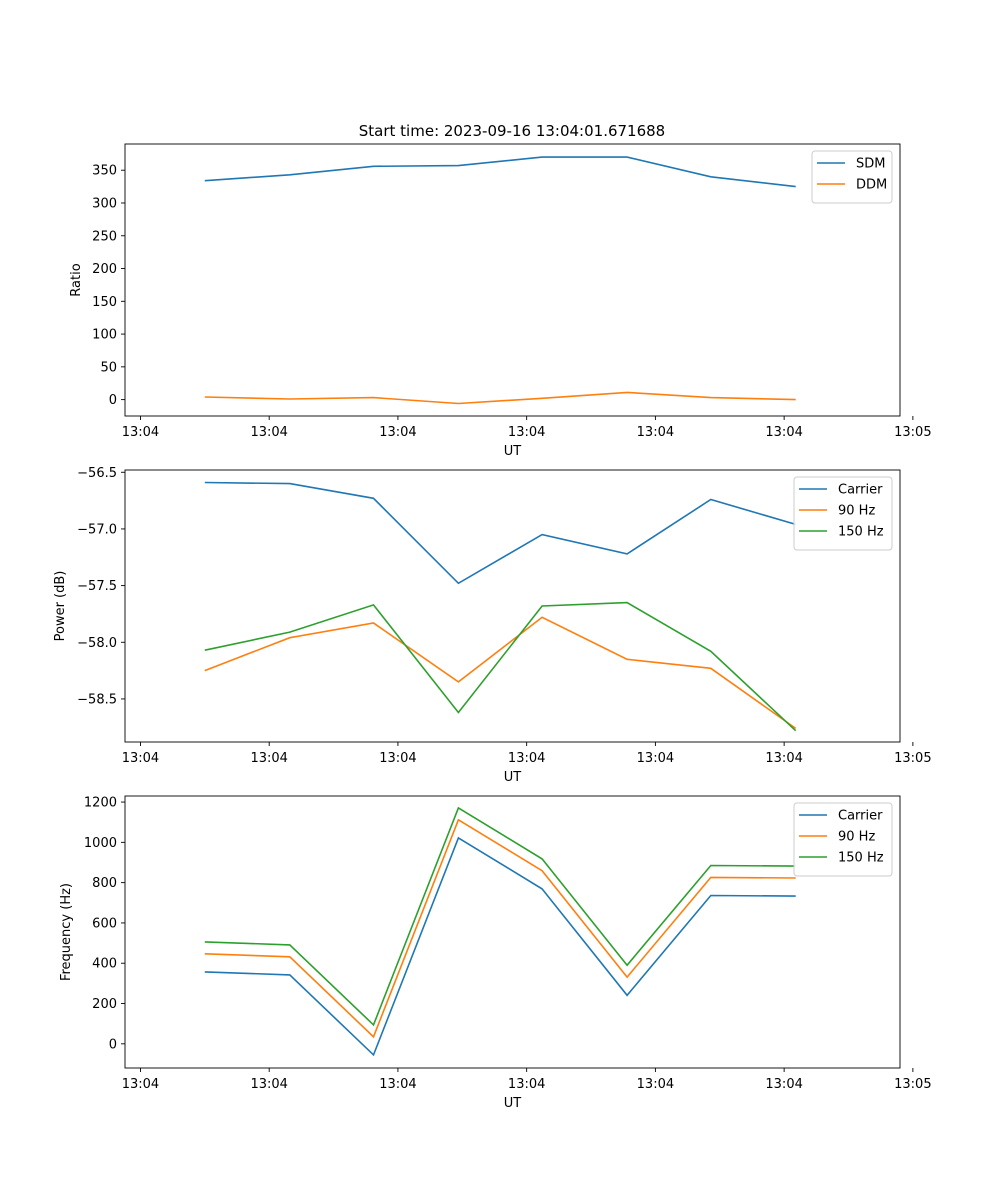 The height and width of the screenshot is (1200, 1000). Describe the element at coordinates (104, 203) in the screenshot. I see `y-tick-label: 300` at that location.